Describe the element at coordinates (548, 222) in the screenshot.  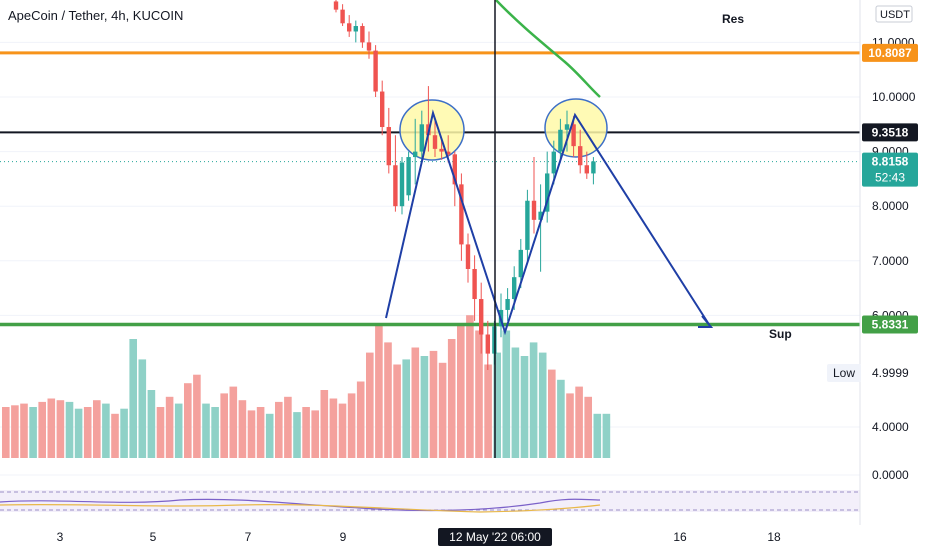
I see `pattern-path` at that location.